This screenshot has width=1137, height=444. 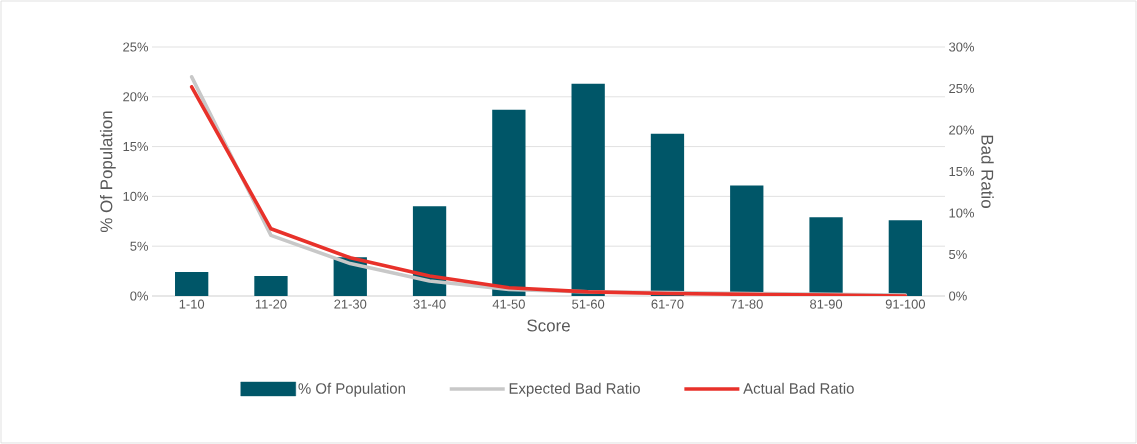 I want to click on legend-label: Expected Bad Ratio, so click(x=574, y=389).